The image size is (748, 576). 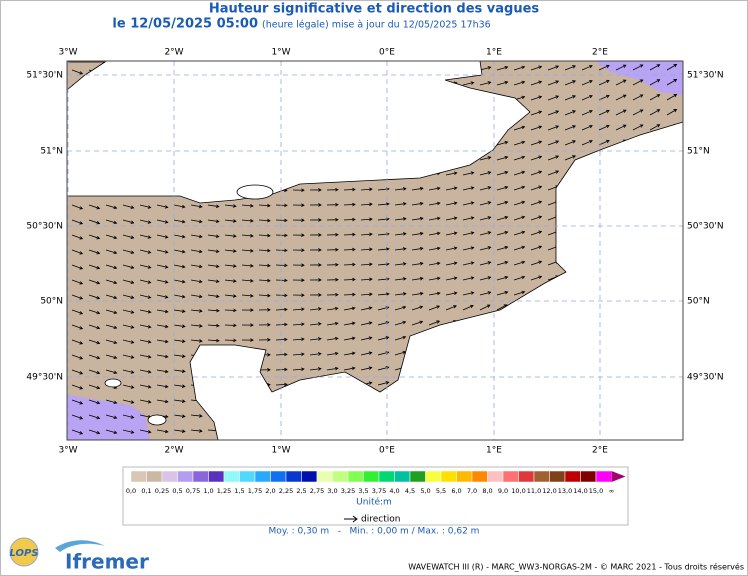 What do you see at coordinates (363, 491) in the screenshot?
I see `scale-label: 3,5` at bounding box center [363, 491].